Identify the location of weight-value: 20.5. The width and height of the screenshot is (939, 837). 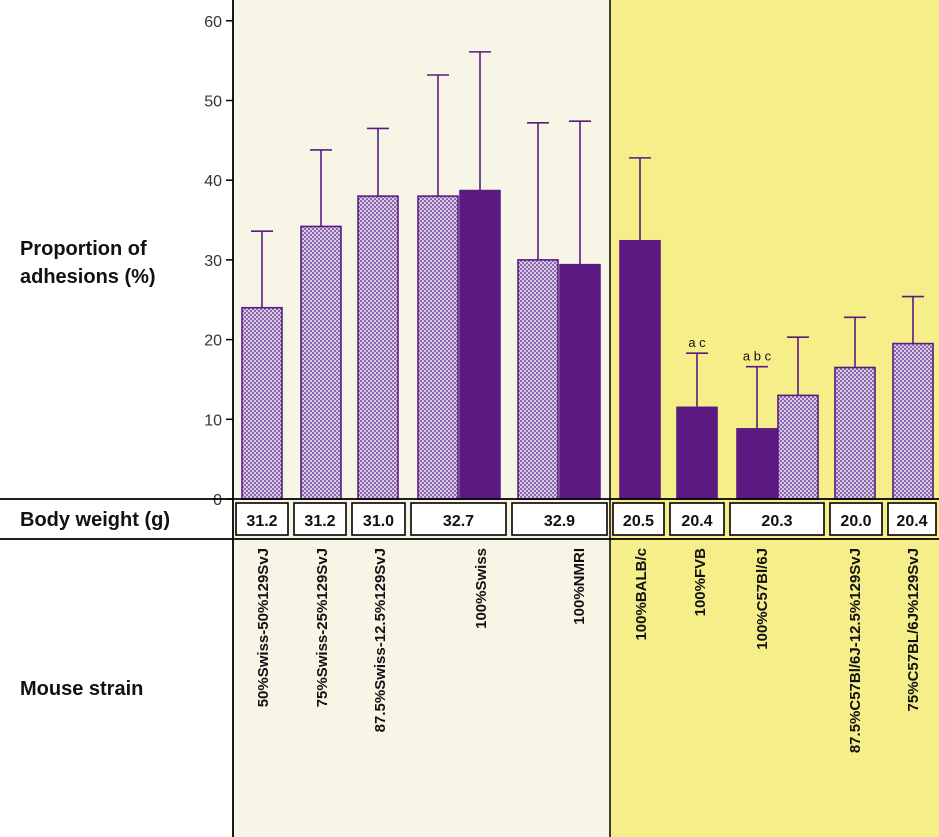
(638, 521).